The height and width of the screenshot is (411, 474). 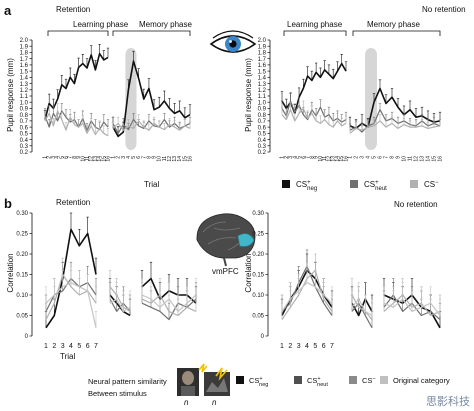 What do you see at coordinates (314, 117) in the screenshot?
I see `a-noretention-learning-series-minus` at bounding box center [314, 117].